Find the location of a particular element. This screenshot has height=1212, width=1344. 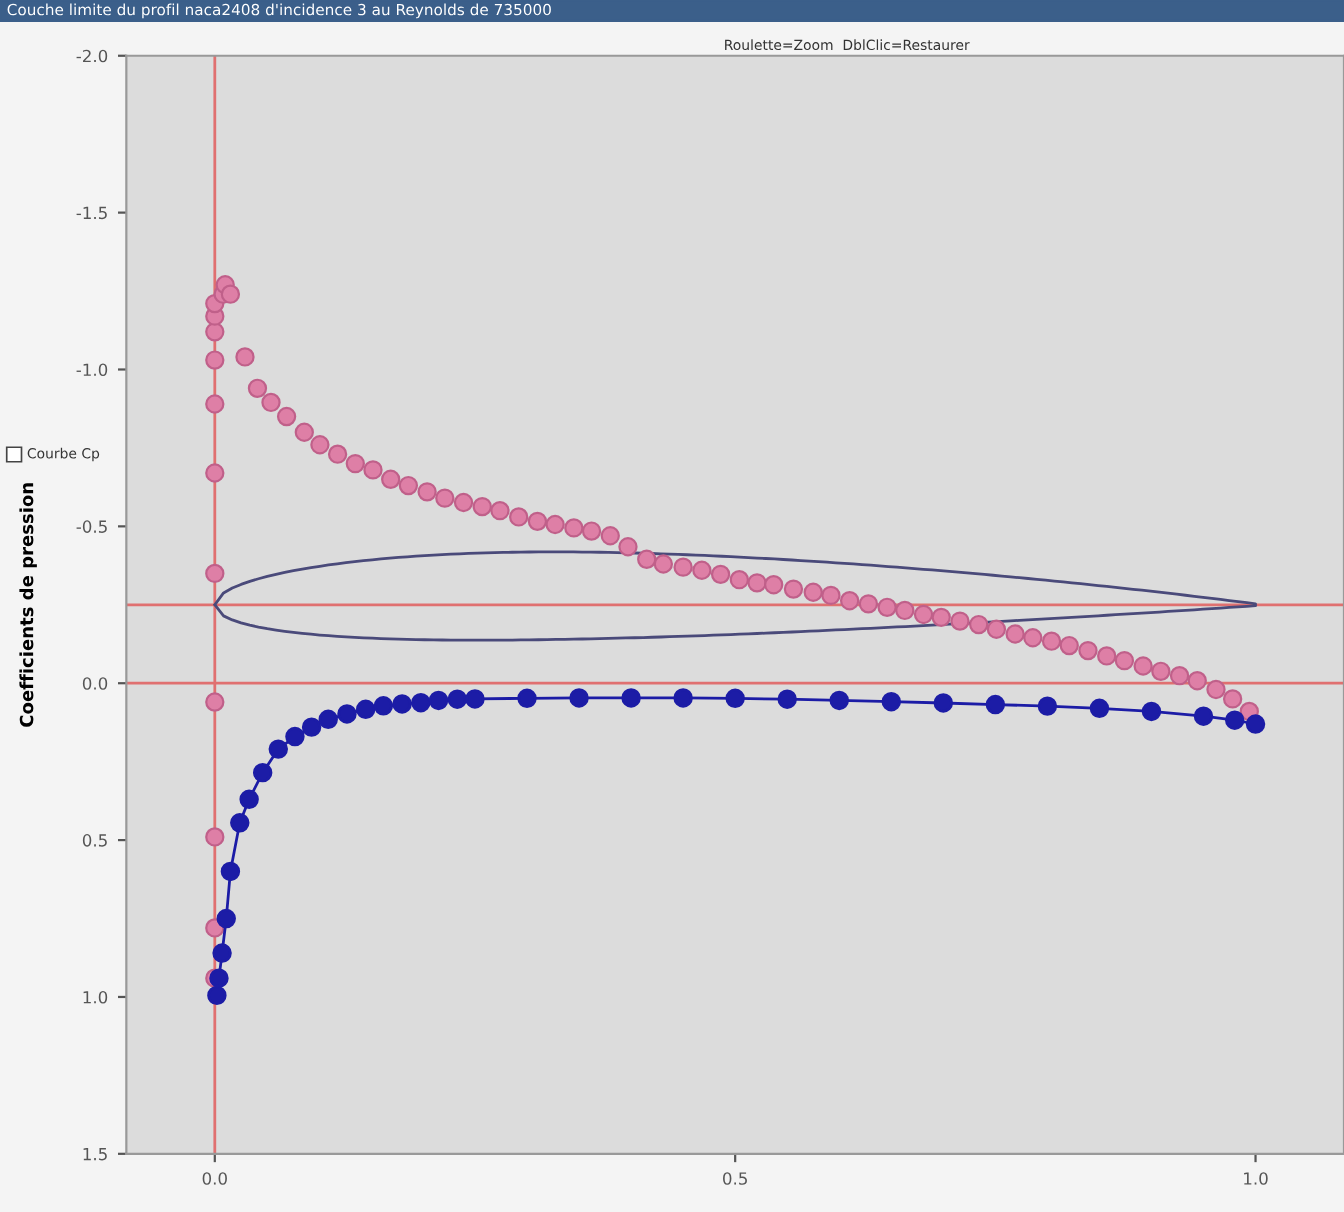

x-tick-label: 0.5 is located at coordinates (735, 1178).